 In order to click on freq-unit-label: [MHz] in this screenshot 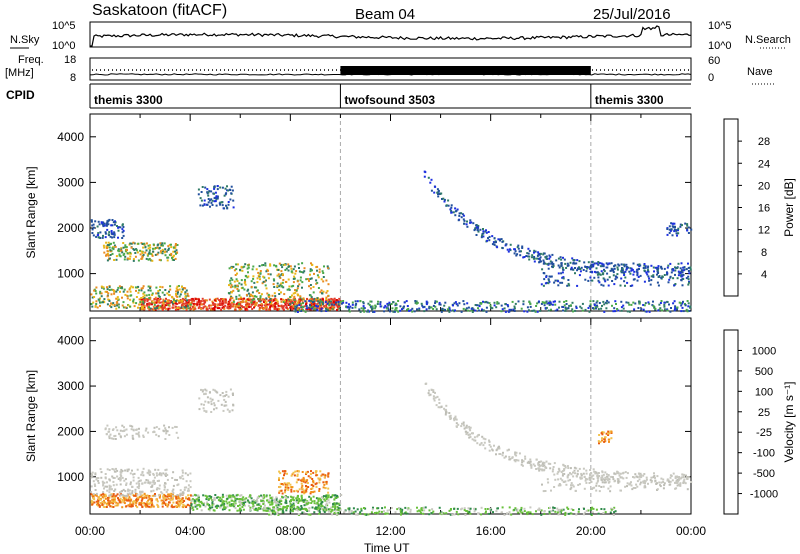, I will do `click(19, 73)`.